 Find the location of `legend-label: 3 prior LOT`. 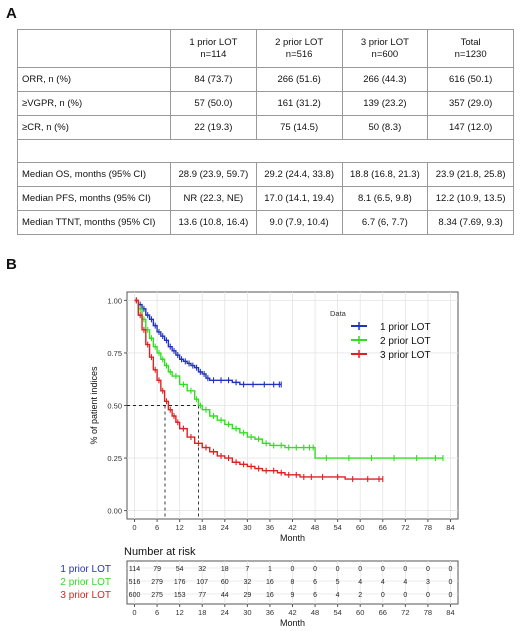

legend-label: 3 prior LOT is located at coordinates (405, 355).